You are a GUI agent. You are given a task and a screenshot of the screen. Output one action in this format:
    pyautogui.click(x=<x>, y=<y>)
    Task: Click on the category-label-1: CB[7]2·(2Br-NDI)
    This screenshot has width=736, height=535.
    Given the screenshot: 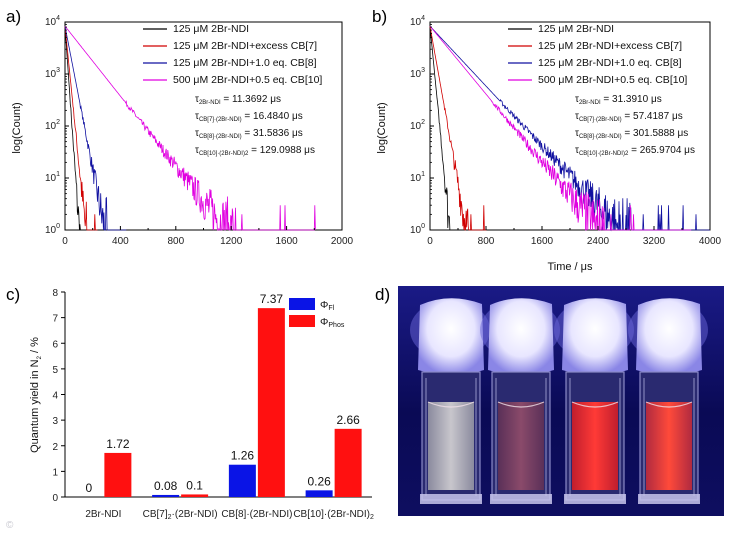 What is the action you would take?
    pyautogui.click(x=180, y=515)
    